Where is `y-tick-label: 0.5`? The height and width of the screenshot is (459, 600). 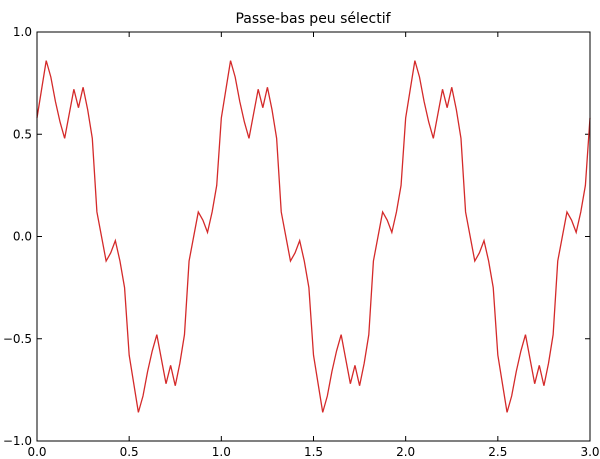 y-tick-label: 0.5 is located at coordinates (22, 134).